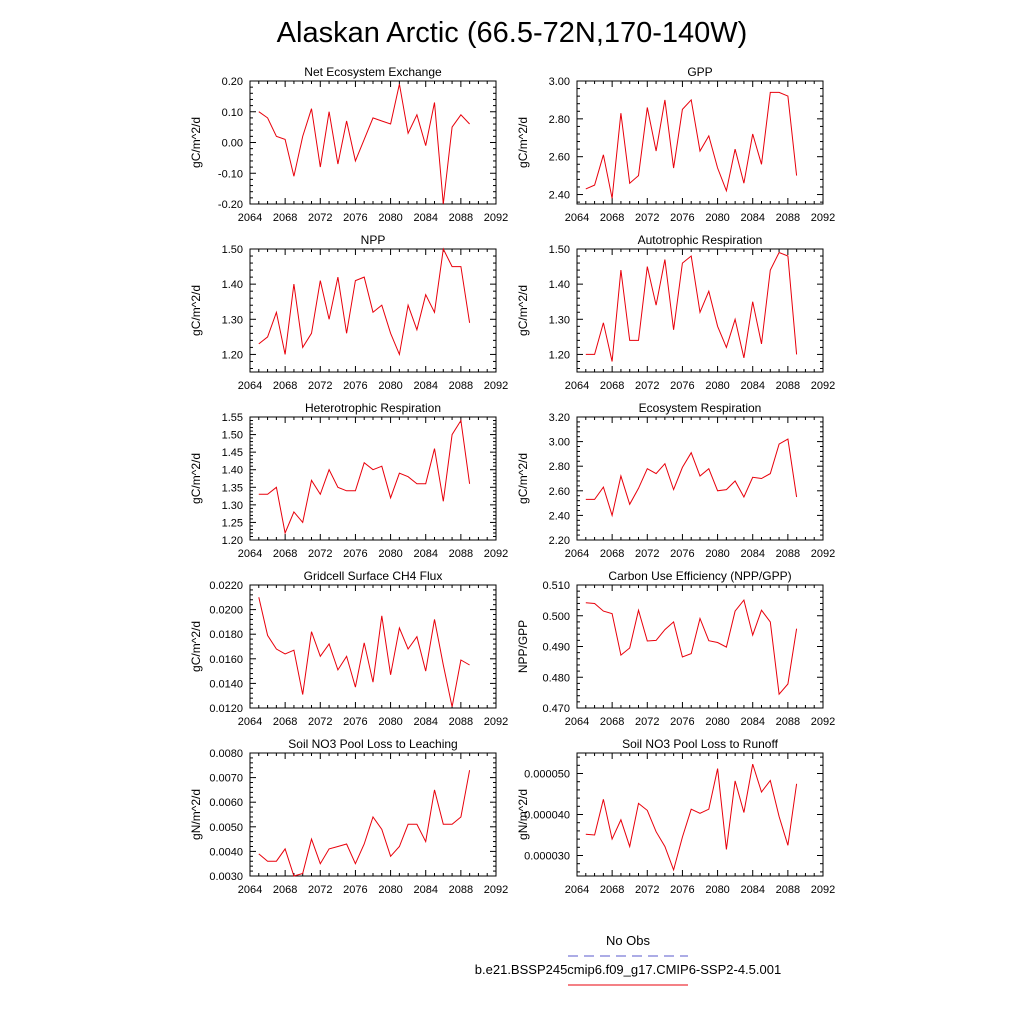 The height and width of the screenshot is (1024, 1024). I want to click on y-tick-label: 0.0180, so click(226, 635).